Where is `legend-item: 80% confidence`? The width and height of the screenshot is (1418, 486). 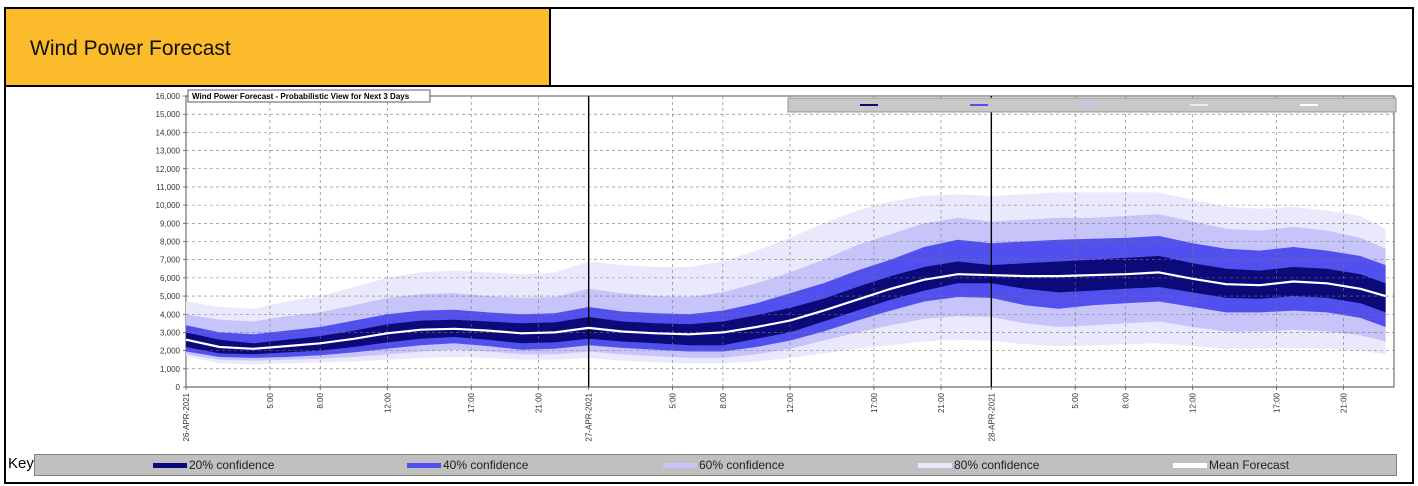 legend-item: 80% confidence is located at coordinates (978, 465).